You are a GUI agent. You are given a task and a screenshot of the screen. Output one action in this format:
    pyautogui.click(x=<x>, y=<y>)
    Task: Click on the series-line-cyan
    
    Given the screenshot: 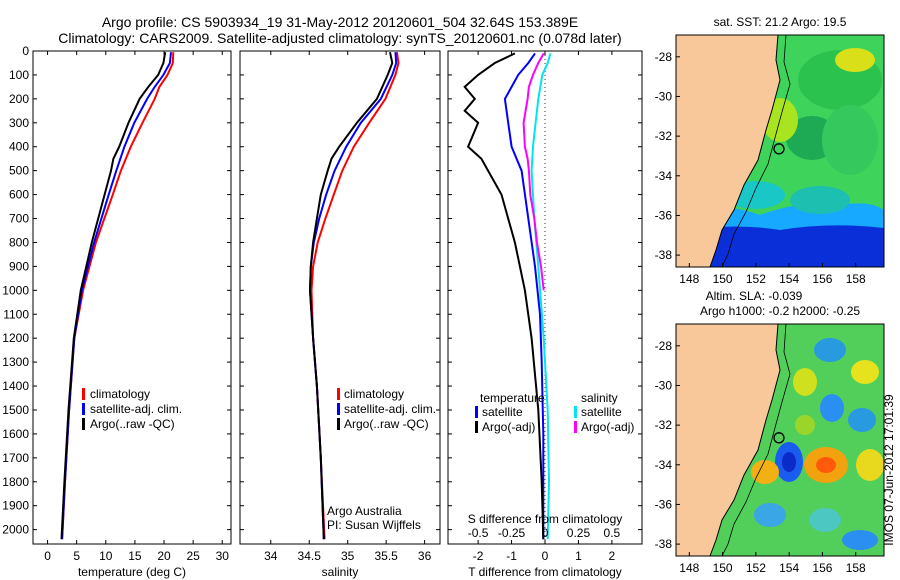 What is the action you would take?
    pyautogui.click(x=541, y=296)
    